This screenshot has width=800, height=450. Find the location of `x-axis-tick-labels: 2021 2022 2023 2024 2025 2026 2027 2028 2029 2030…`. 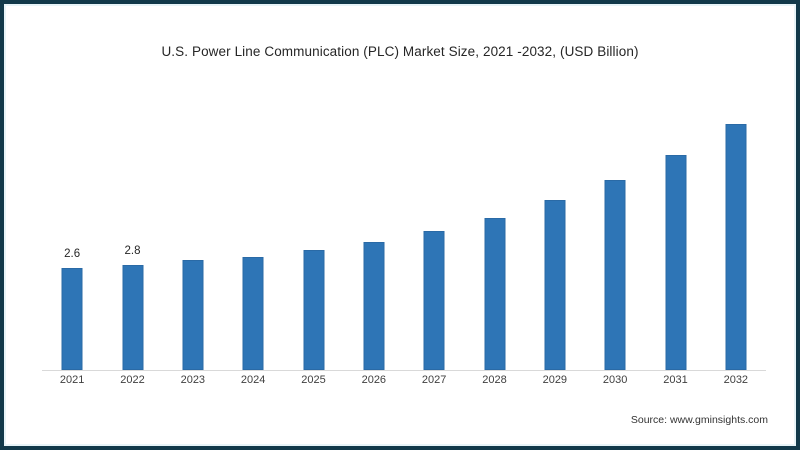

x-axis-tick-labels: 2021 2022 2023 2024 2025 2026 2027 2028 2029 2030… is located at coordinates (404, 384).